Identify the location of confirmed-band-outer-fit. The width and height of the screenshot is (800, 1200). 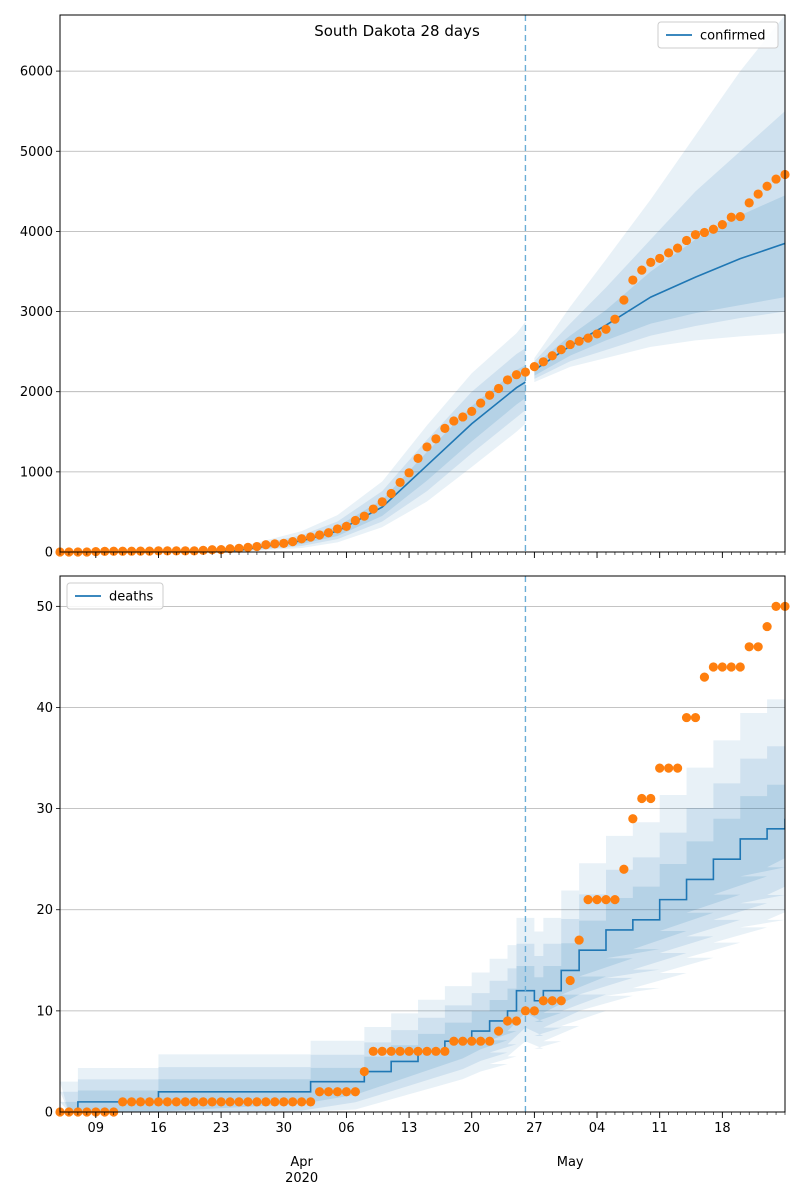
(293, 436).